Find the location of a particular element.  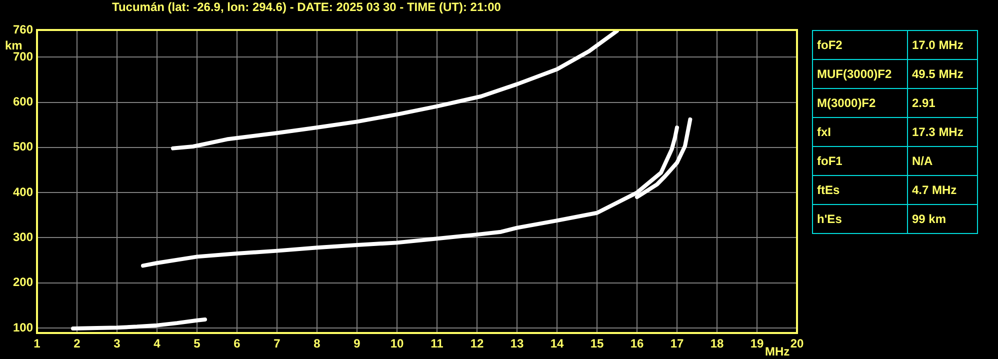

x-tick-label: 7 is located at coordinates (277, 343).